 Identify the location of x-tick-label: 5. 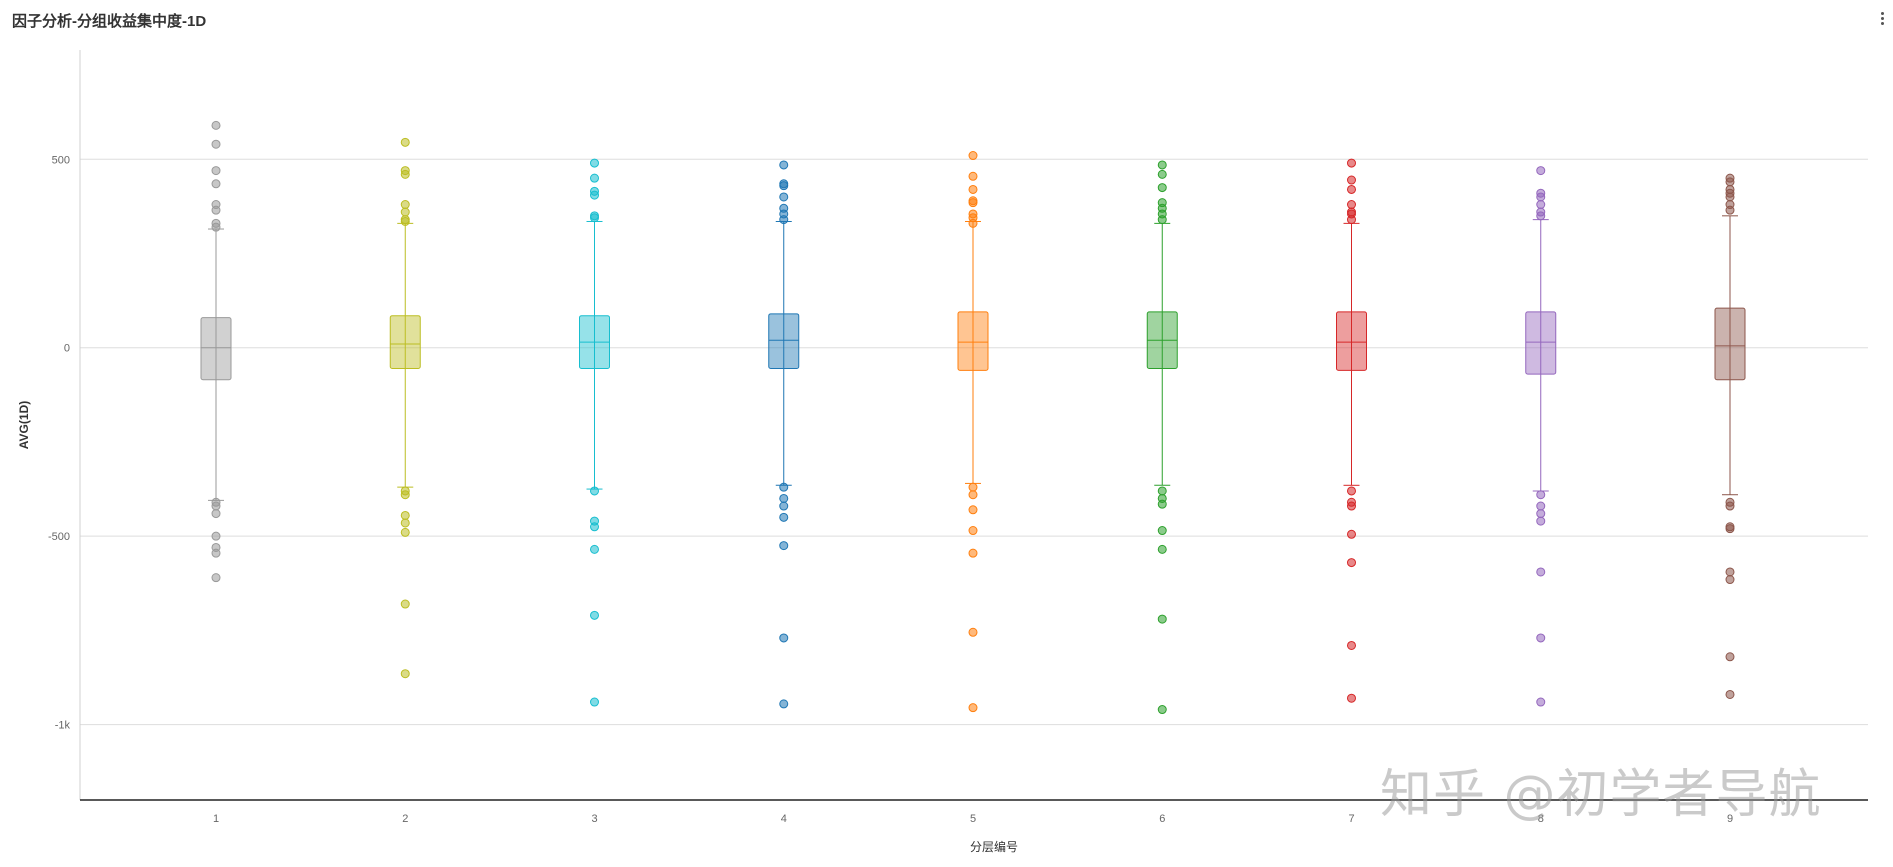
(973, 819).